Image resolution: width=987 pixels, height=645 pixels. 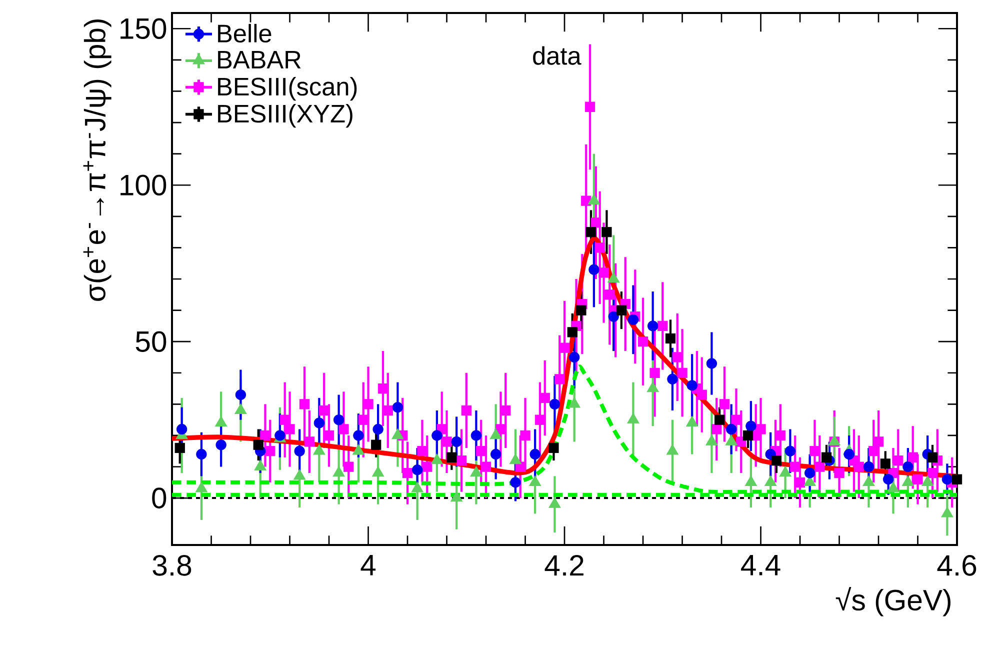 I want to click on x-tick-label: 4, so click(x=368, y=565).